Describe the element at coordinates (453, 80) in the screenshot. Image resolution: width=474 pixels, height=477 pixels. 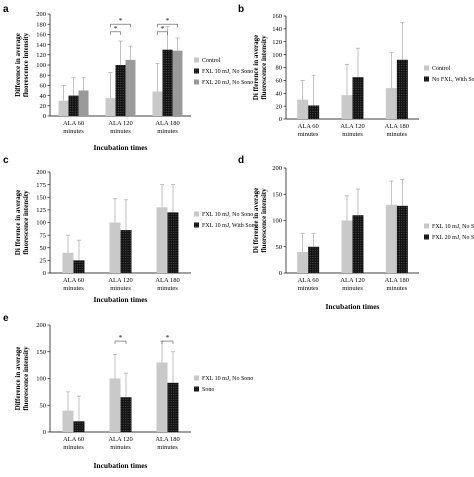
I see `legend-label: No FXL, With Sono` at that location.